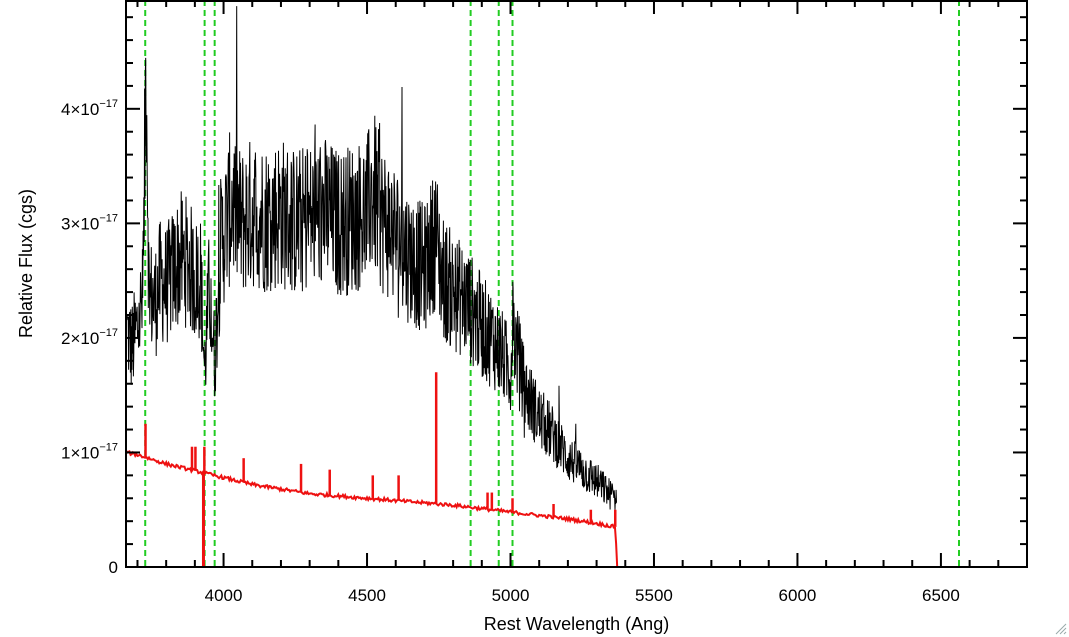  What do you see at coordinates (582, 595) in the screenshot?
I see `x-tick-labels: 4000 4500 5000 5500 6000 6500` at bounding box center [582, 595].